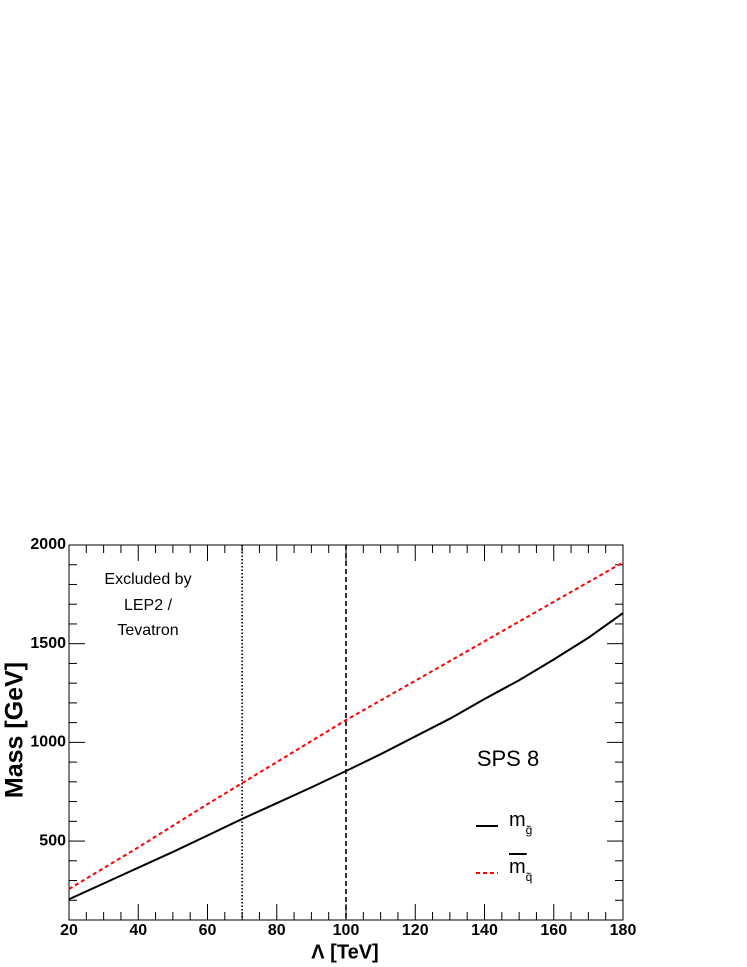  Describe the element at coordinates (15, 730) in the screenshot. I see `y-axis-title: Mass [GeV]` at that location.